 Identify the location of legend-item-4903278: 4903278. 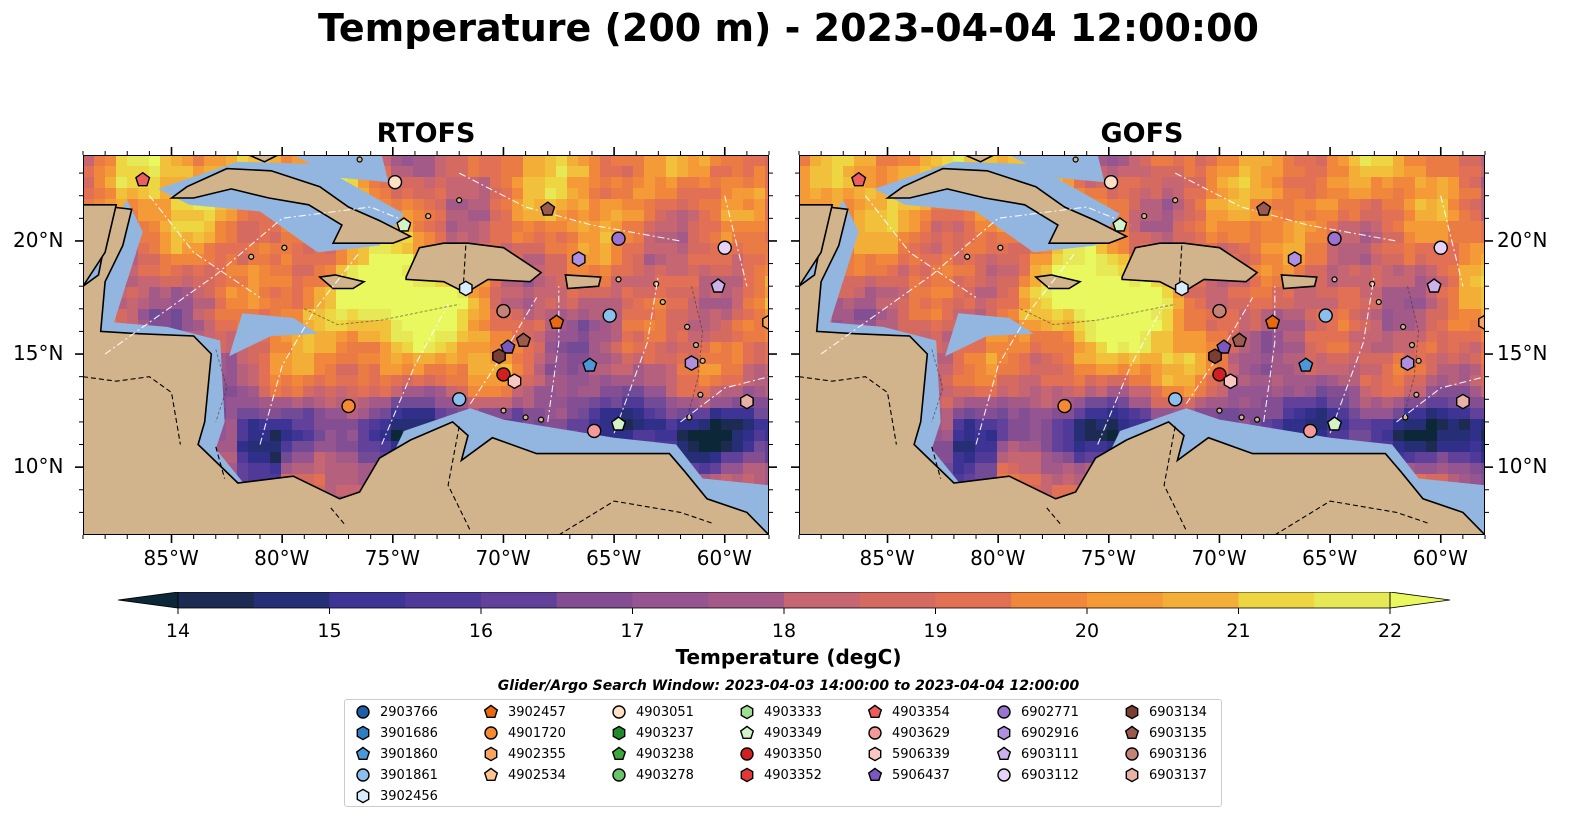
(652, 775).